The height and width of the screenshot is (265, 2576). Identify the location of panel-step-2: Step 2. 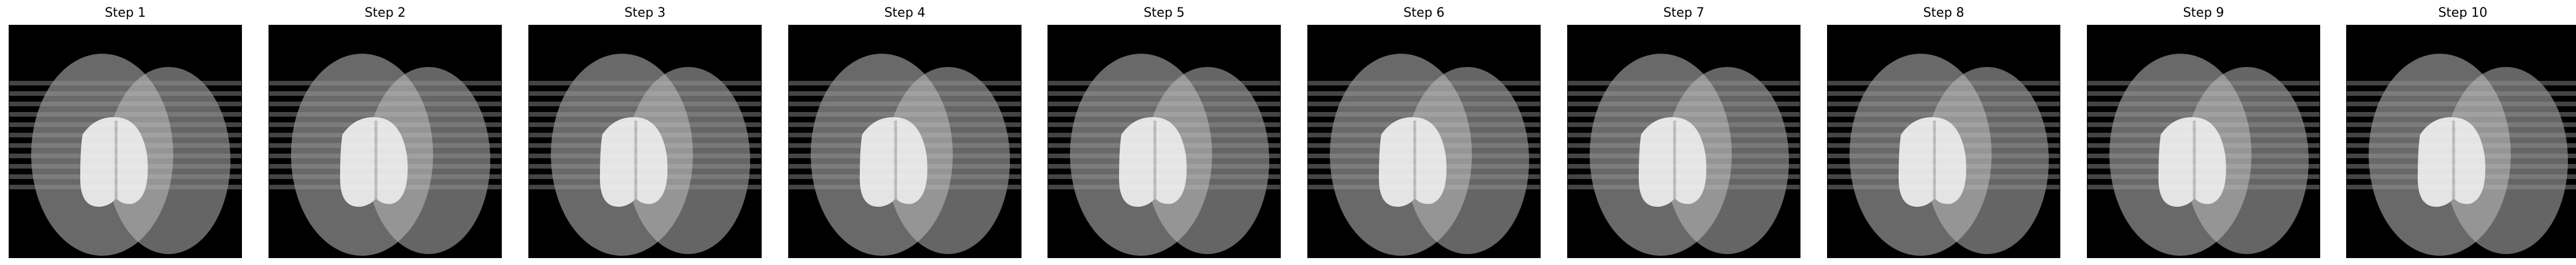
(385, 132).